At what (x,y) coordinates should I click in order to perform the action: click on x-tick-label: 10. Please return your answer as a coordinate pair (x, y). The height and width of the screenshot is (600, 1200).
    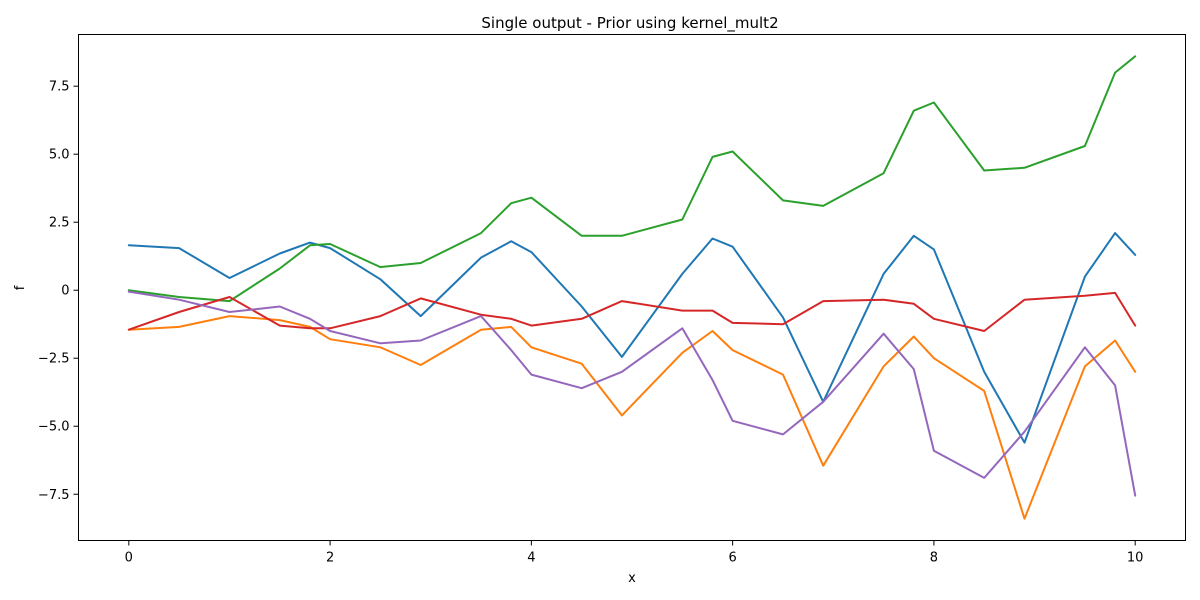
    Looking at the image, I should click on (1135, 558).